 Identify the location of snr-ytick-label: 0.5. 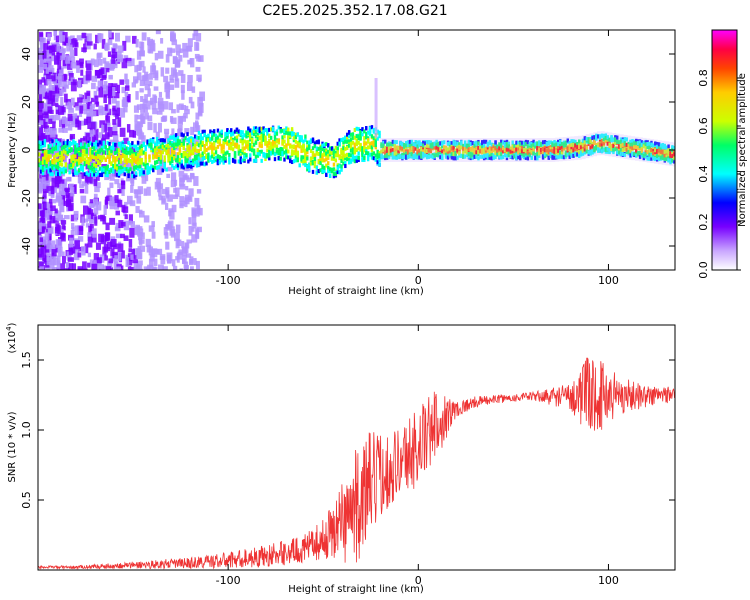
(26, 500).